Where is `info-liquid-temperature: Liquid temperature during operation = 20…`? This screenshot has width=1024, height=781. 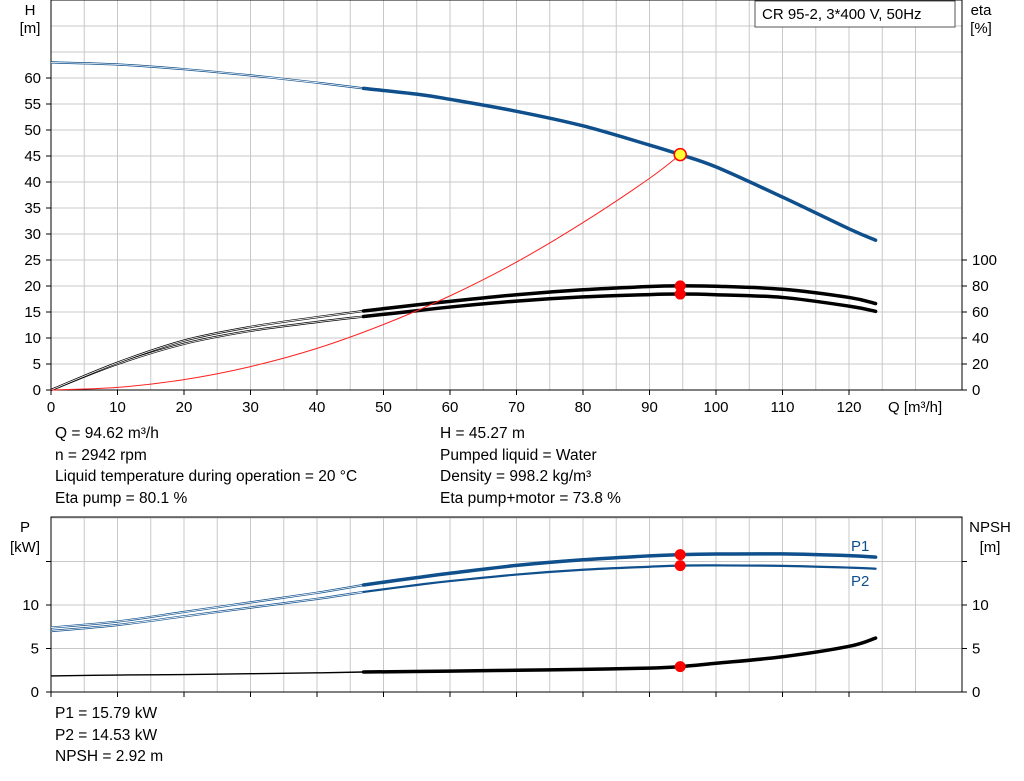
info-liquid-temperature: Liquid temperature during operation = 20… is located at coordinates (206, 476).